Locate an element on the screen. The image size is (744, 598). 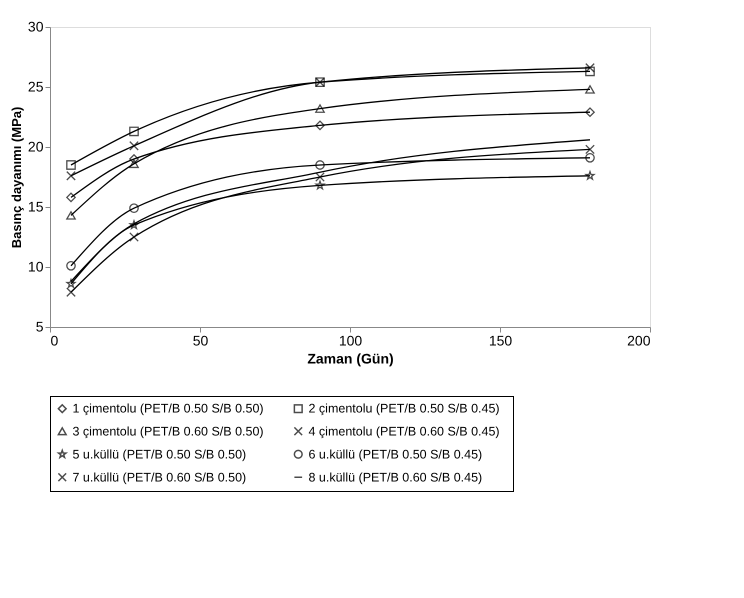
y-tick-label: 15 is located at coordinates (36, 206).